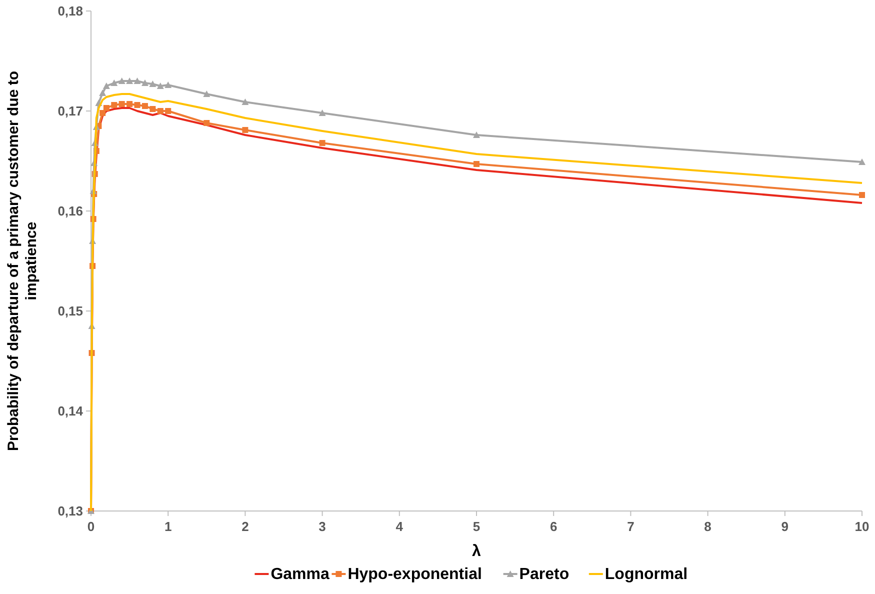  Describe the element at coordinates (22, 261) in the screenshot. I see `y-axis-title: Probability of departure of a primary customer due to impatience` at that location.